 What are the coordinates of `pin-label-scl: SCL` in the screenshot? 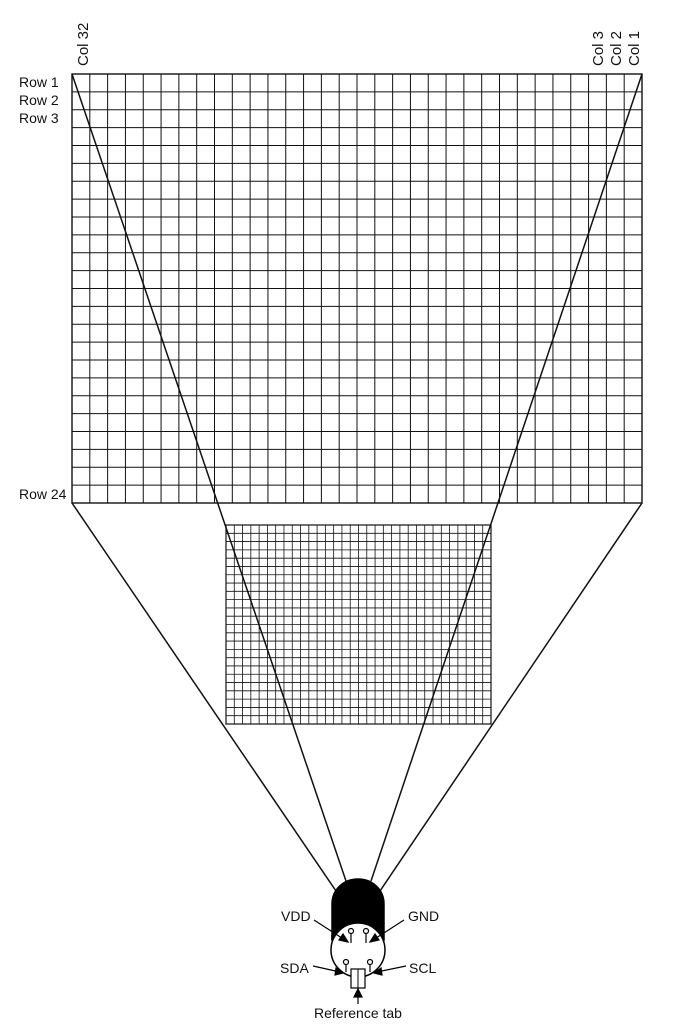 It's located at (422, 968).